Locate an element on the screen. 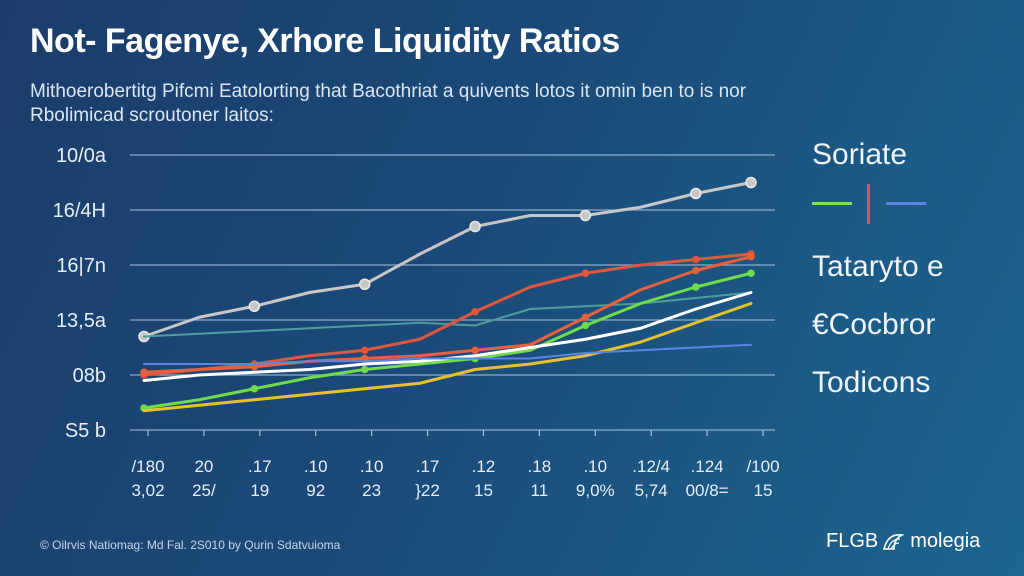 Image resolution: width=1024 pixels, height=576 pixels. y-tick-label: 16|7n is located at coordinates (81, 266).